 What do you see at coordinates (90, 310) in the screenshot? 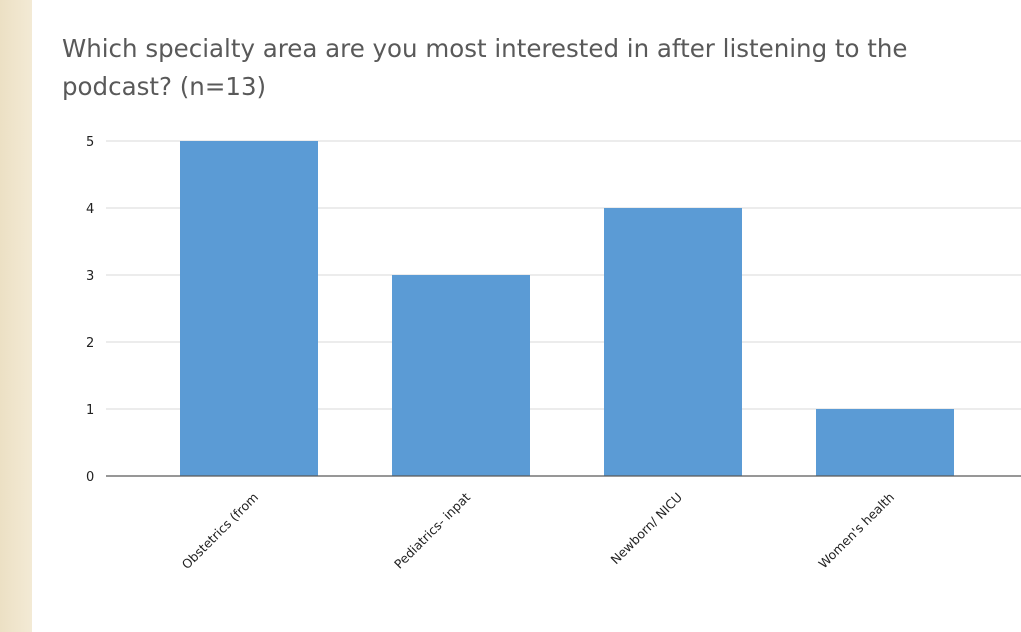
I see `y-tick-labels: 0 1 2 3 4 5` at bounding box center [90, 310].